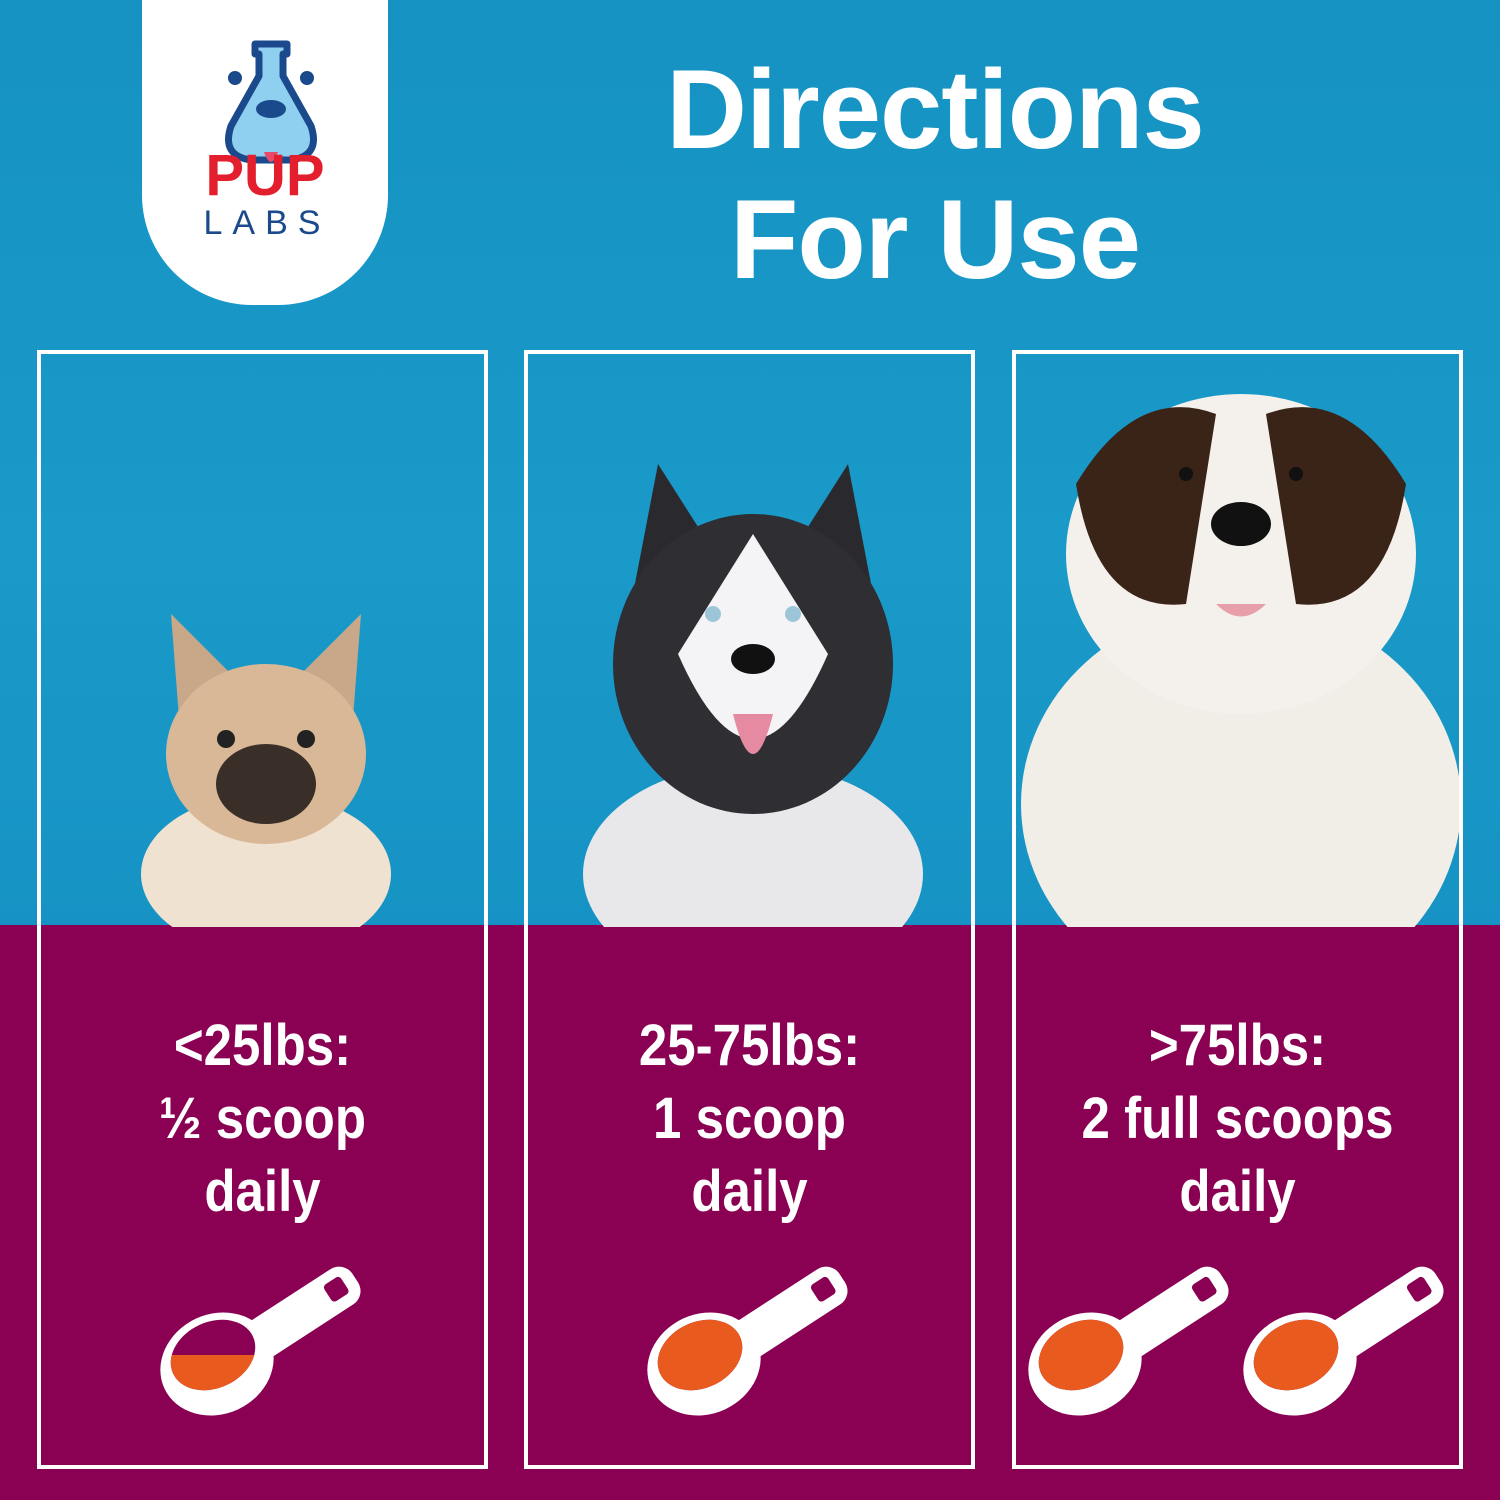  I want to click on weight-range: 25-75lbs:, so click(749, 1045).